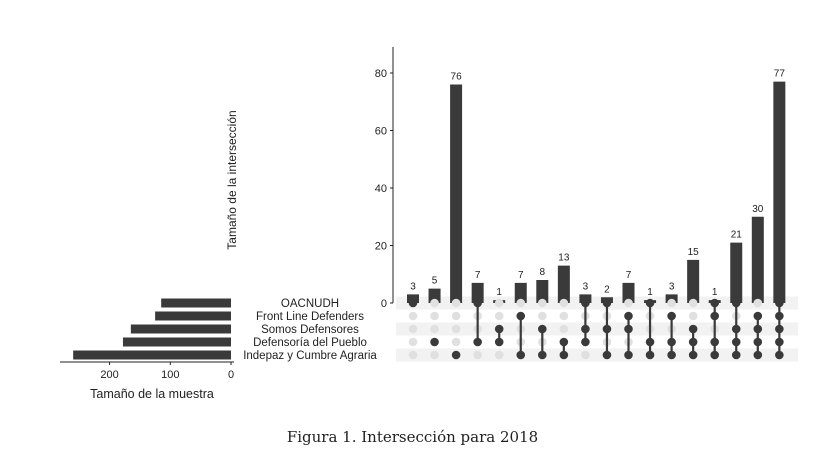 Image resolution: width=825 pixels, height=471 pixels. What do you see at coordinates (310, 317) in the screenshot?
I see `set-label: Front Line Defenders` at bounding box center [310, 317].